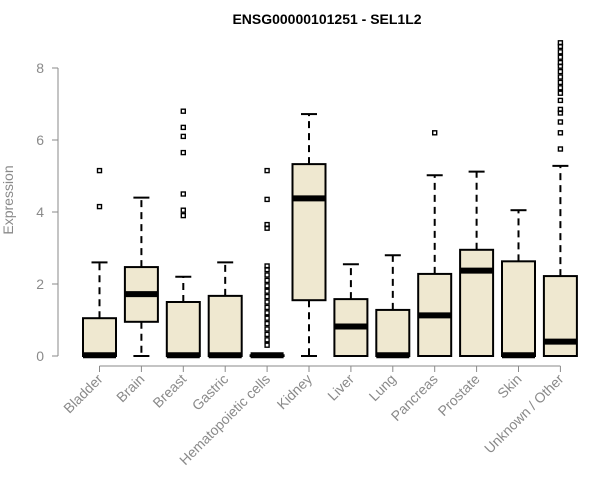 The image size is (600, 500). Describe the element at coordinates (40, 212) in the screenshot. I see `y-tick-label: 4` at that location.